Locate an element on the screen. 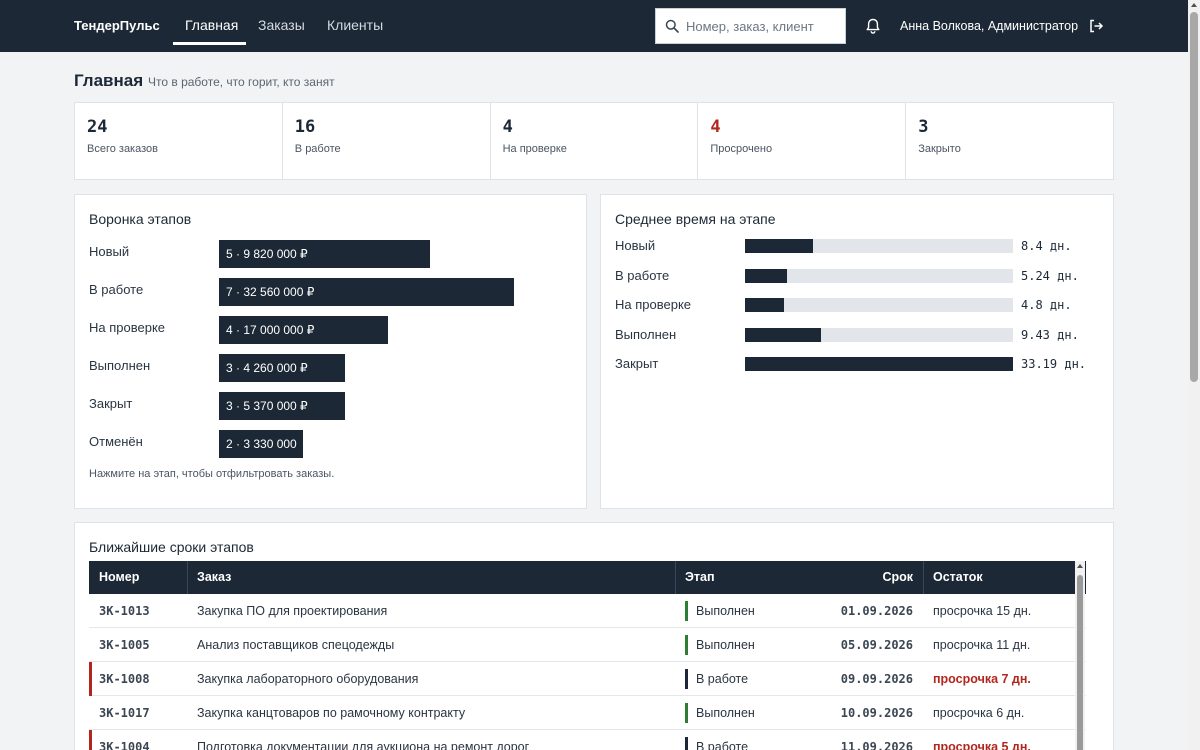 The image size is (1200, 750). stat-on-review: 4 На проверке is located at coordinates (595, 141).